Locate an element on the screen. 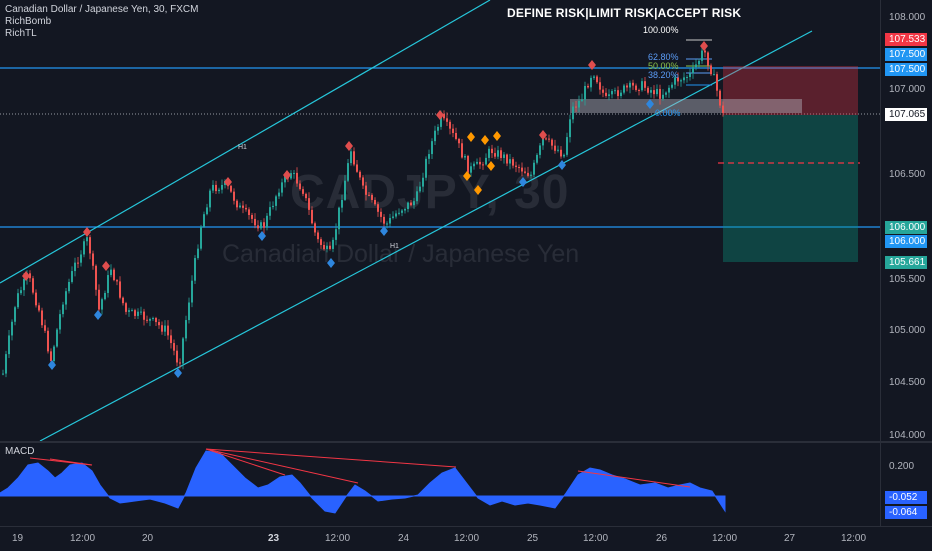  support-price-label-2: 106.000 is located at coordinates (906, 241).